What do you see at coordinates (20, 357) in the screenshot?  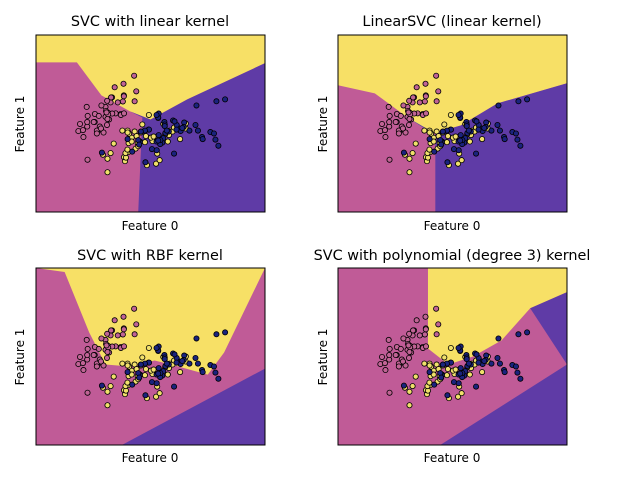 I see `y-axis-label: Feature 1` at bounding box center [20, 357].